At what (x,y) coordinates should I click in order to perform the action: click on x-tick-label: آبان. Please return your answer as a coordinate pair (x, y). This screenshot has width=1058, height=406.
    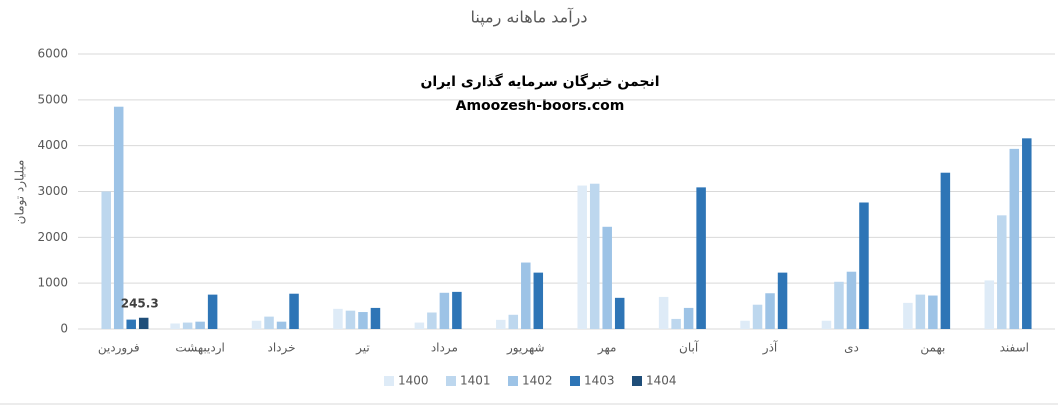
    Looking at the image, I should click on (689, 347).